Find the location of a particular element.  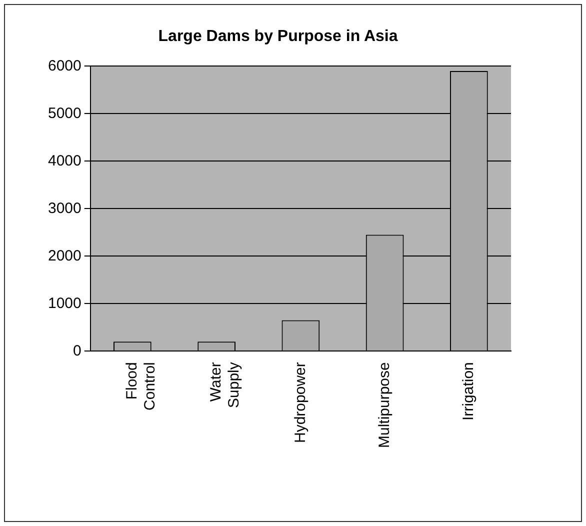

y-tick-label: 4000 is located at coordinates (65, 161).